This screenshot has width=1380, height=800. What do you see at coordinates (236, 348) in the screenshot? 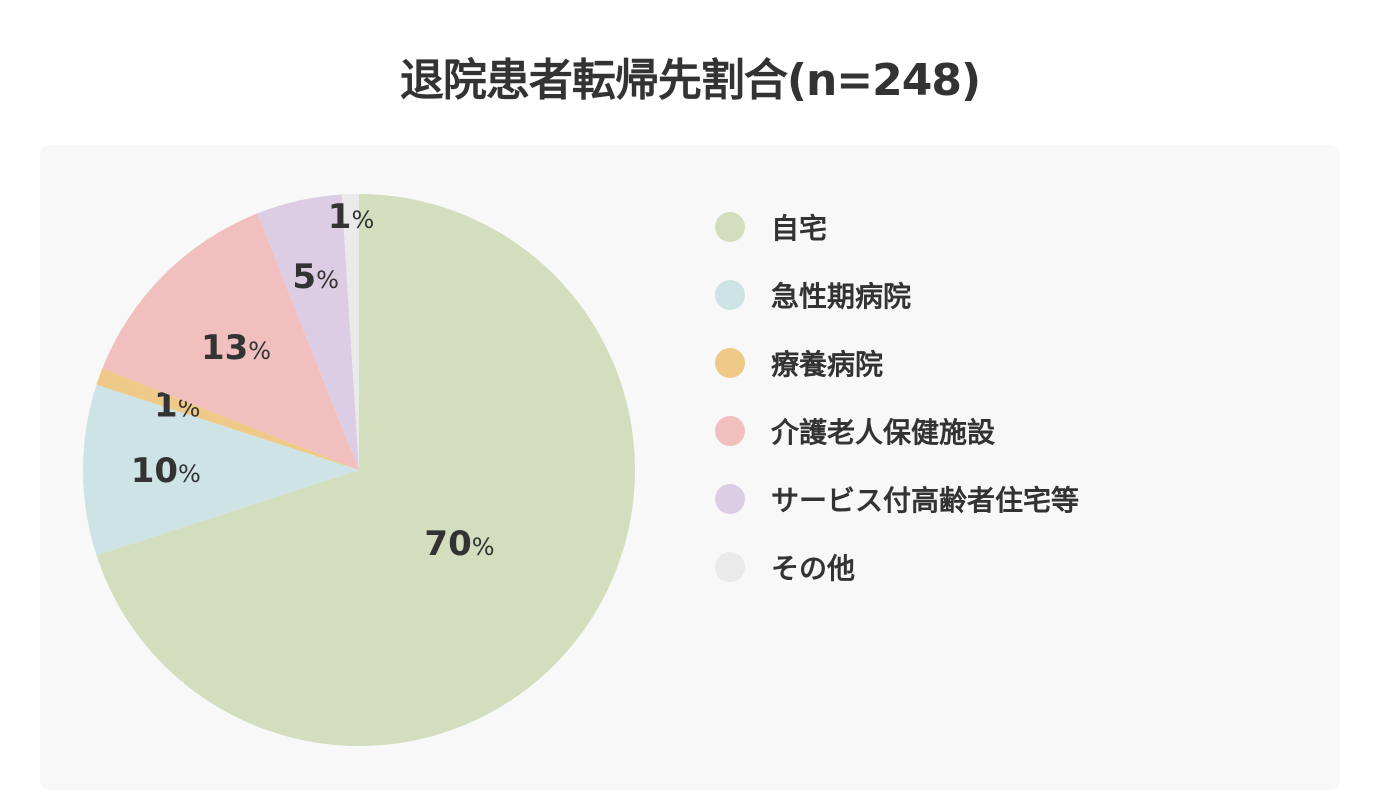
I see `data-label-nursing-facility: 13%` at bounding box center [236, 348].